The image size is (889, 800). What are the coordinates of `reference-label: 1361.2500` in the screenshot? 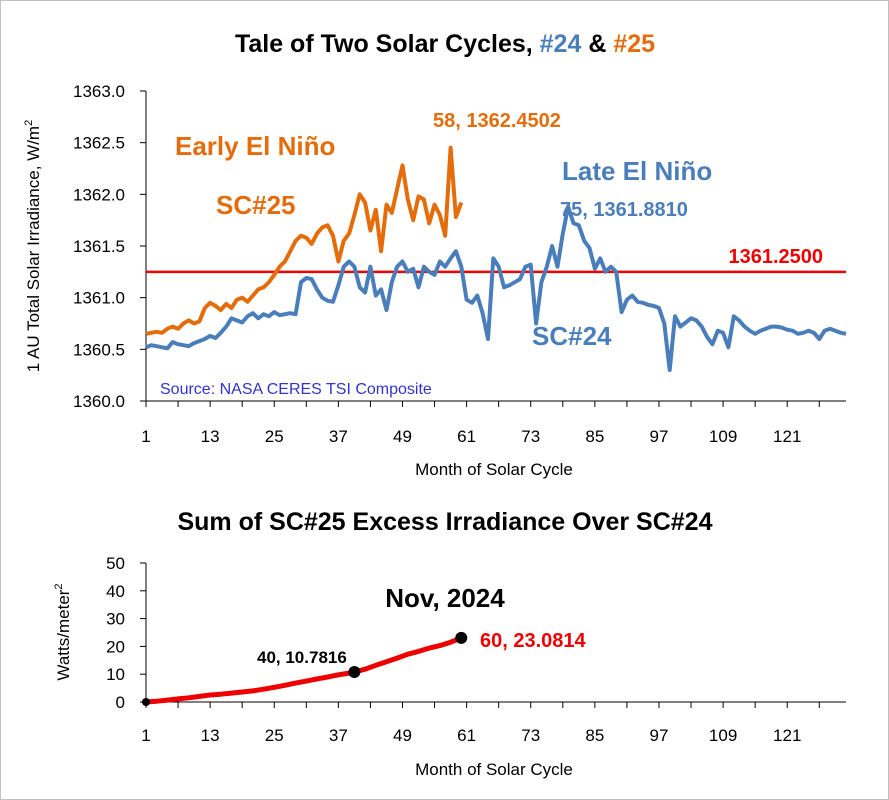 It's located at (775, 257).